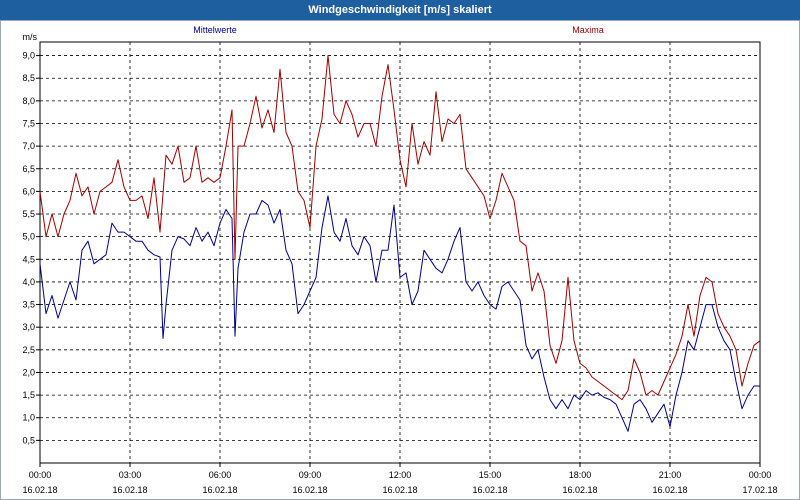 Image resolution: width=800 pixels, height=500 pixels. Describe the element at coordinates (490, 475) in the screenshot. I see `x-tick-time-label: 15:00` at that location.